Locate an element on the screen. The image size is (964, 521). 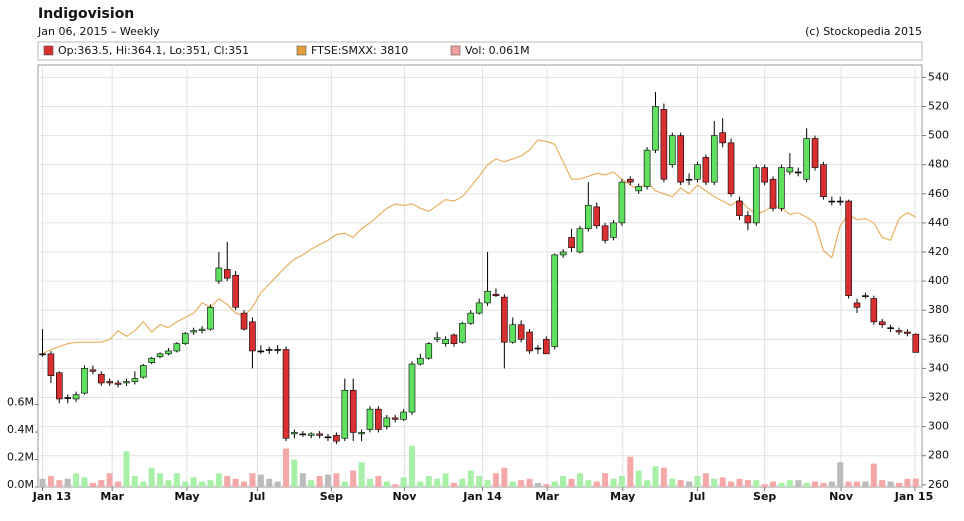
y-tick-label: 260 is located at coordinates (938, 484).